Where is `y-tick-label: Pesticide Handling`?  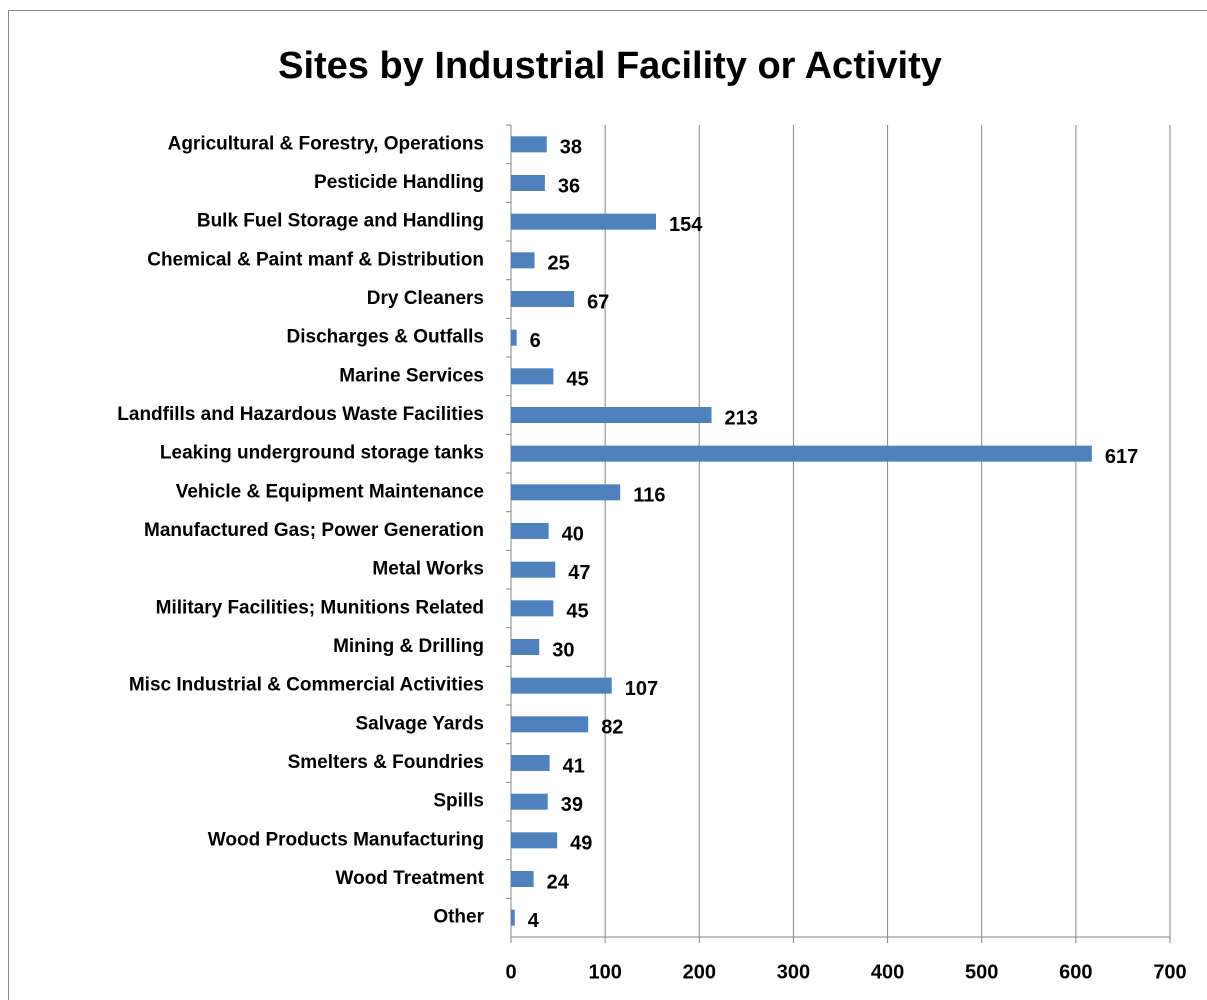
y-tick-label: Pesticide Handling is located at coordinates (399, 182).